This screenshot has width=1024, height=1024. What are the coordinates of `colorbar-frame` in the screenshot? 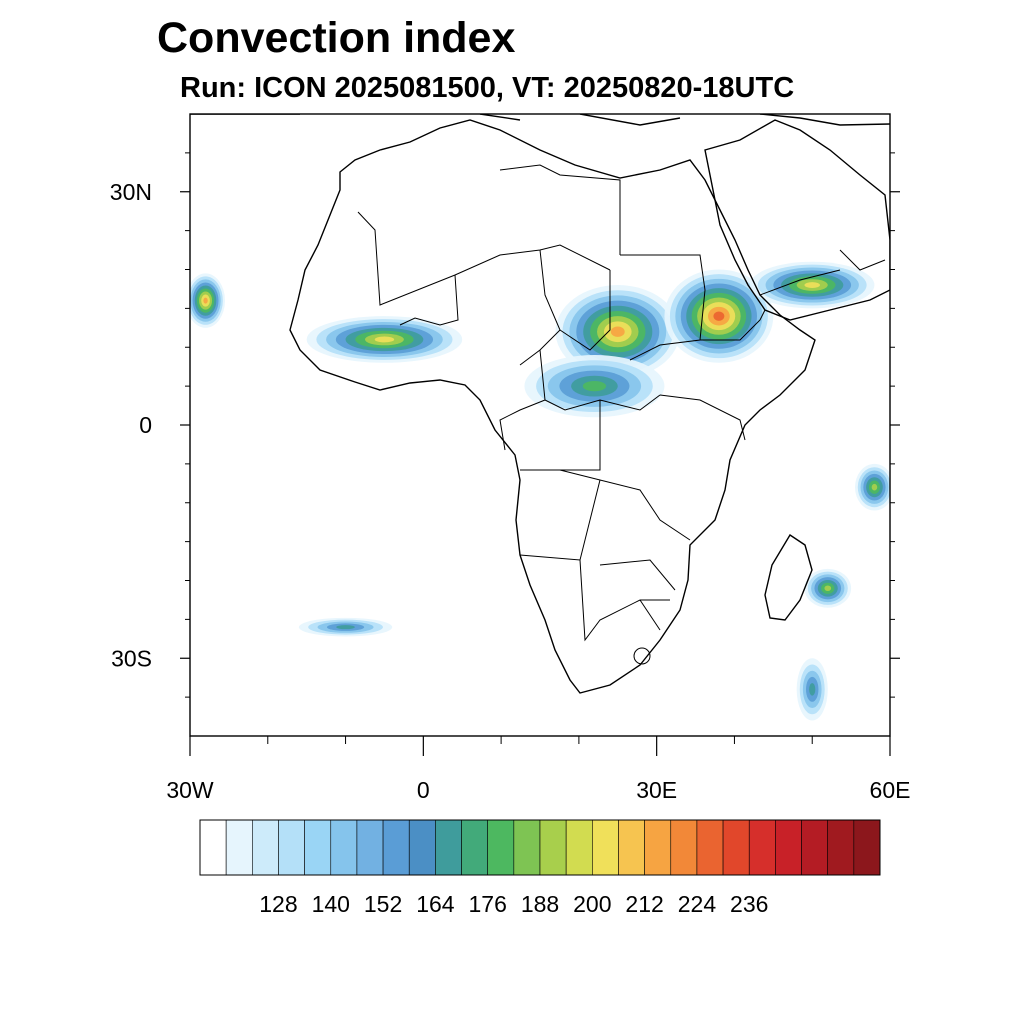 It's located at (540, 847).